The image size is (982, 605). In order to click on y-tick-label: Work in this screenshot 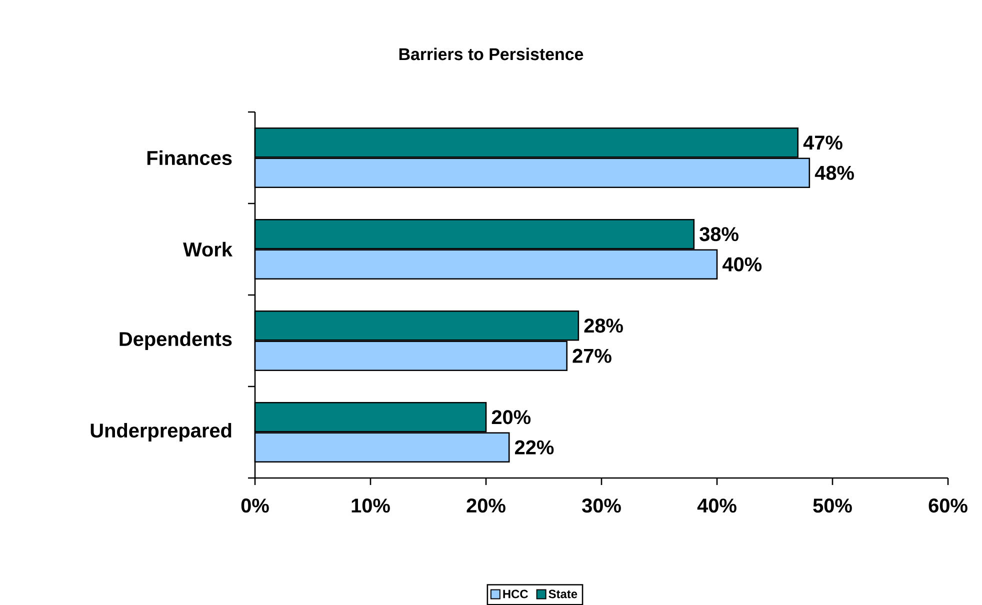, I will do `click(207, 249)`.